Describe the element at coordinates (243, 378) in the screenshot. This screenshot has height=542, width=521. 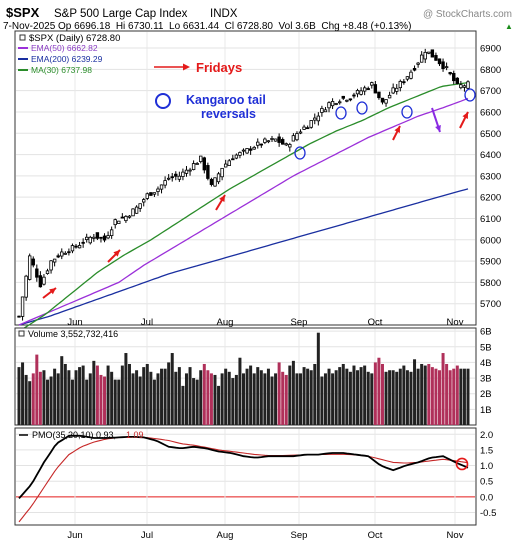
I see `volume-bars` at that location.